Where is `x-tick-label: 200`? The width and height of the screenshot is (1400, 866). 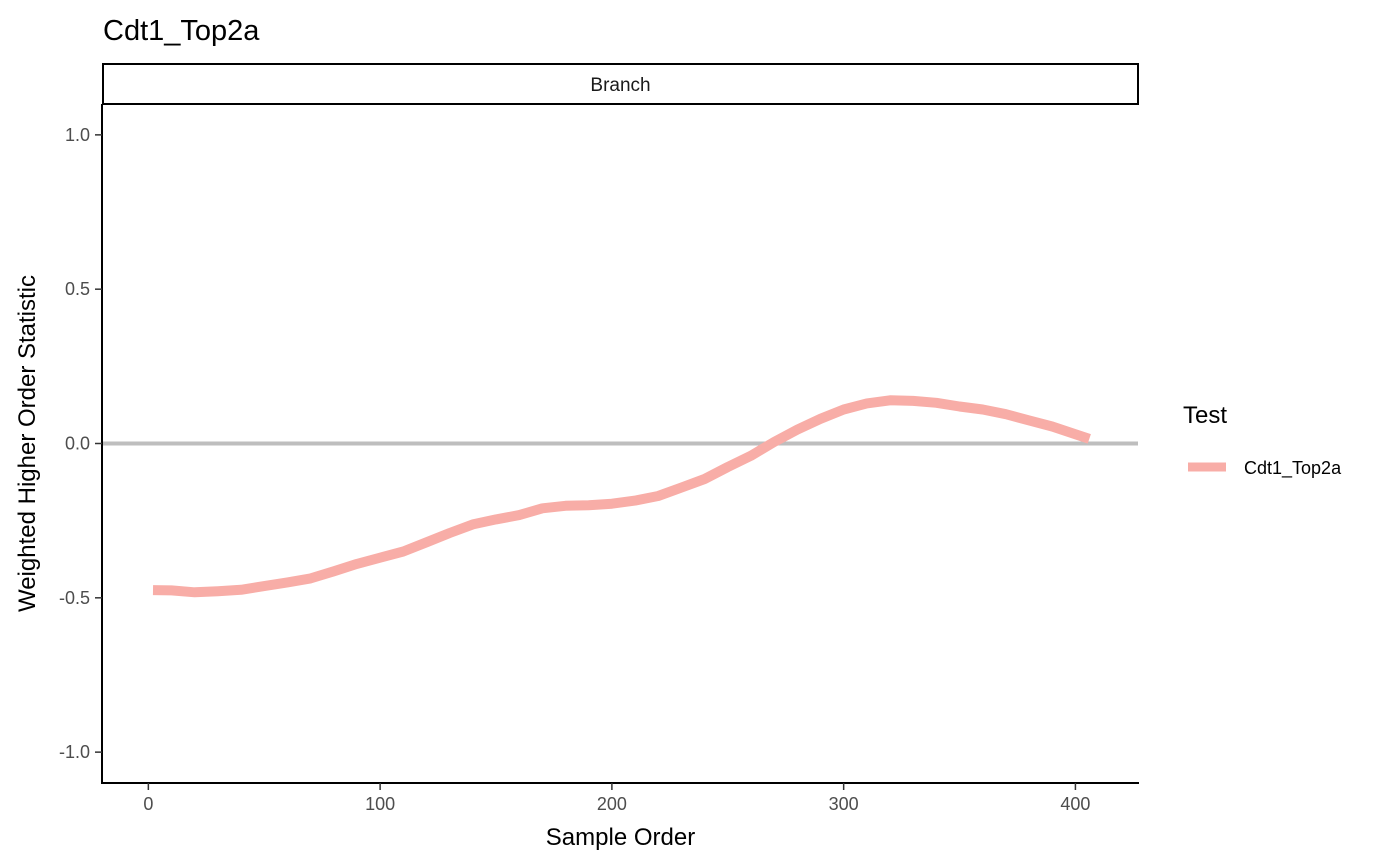 x-tick-label: 200 is located at coordinates (612, 804).